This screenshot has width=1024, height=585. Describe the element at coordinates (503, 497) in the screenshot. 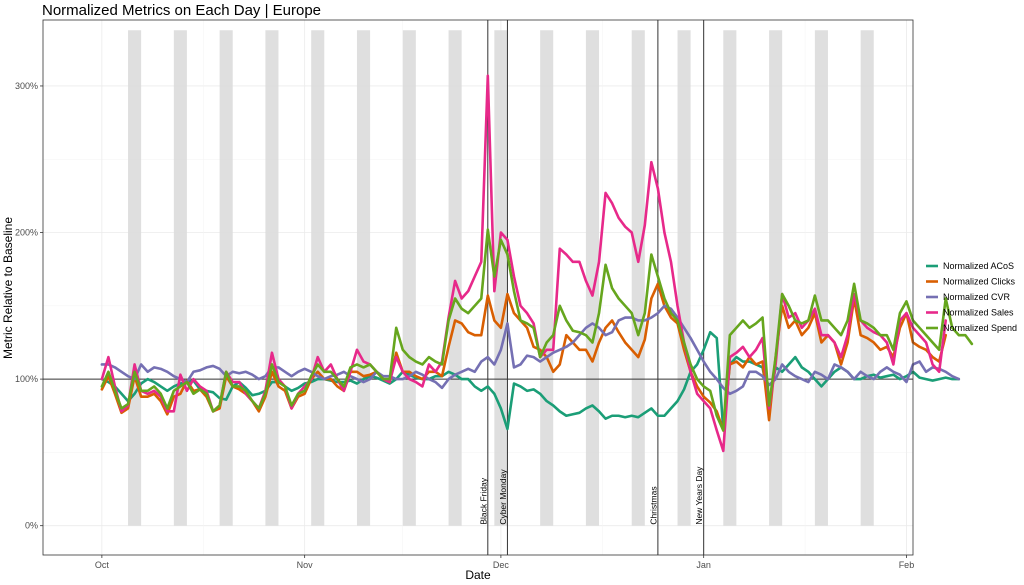

I see `event-label: Cyber Monday` at that location.